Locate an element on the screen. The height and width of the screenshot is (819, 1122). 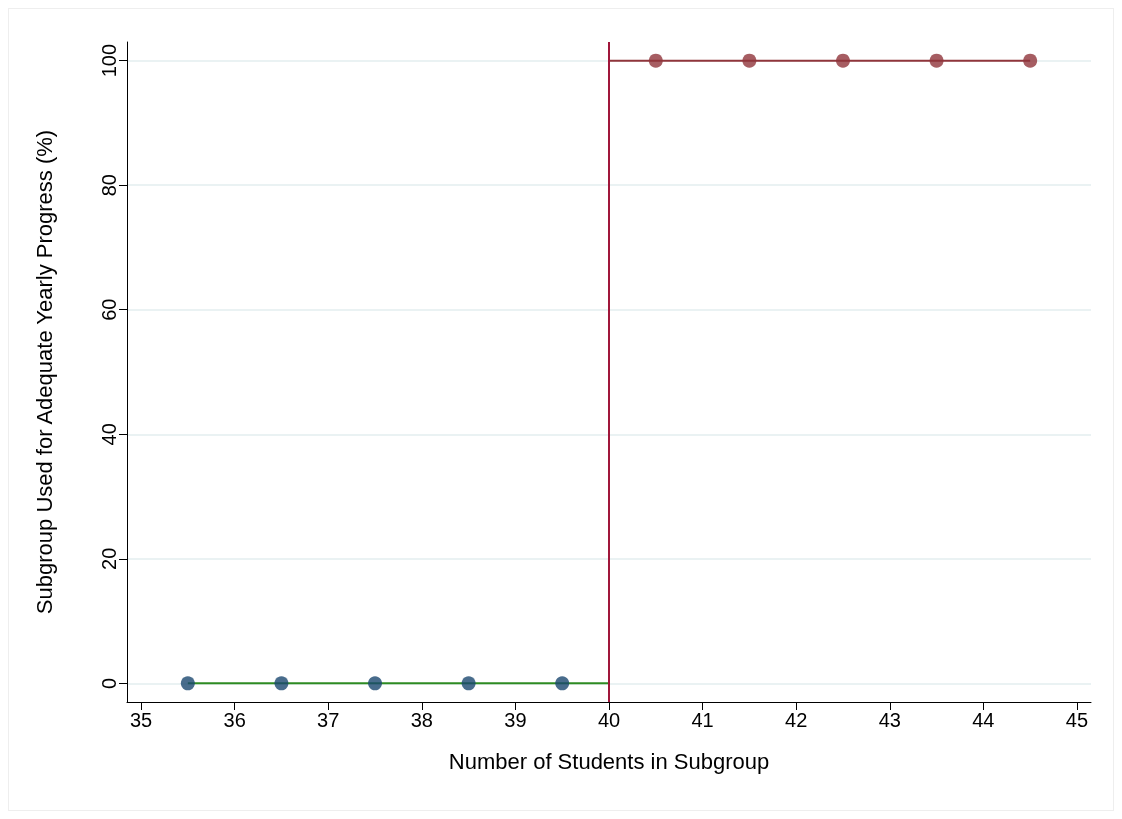
x-tick-label: 40 is located at coordinates (609, 720).